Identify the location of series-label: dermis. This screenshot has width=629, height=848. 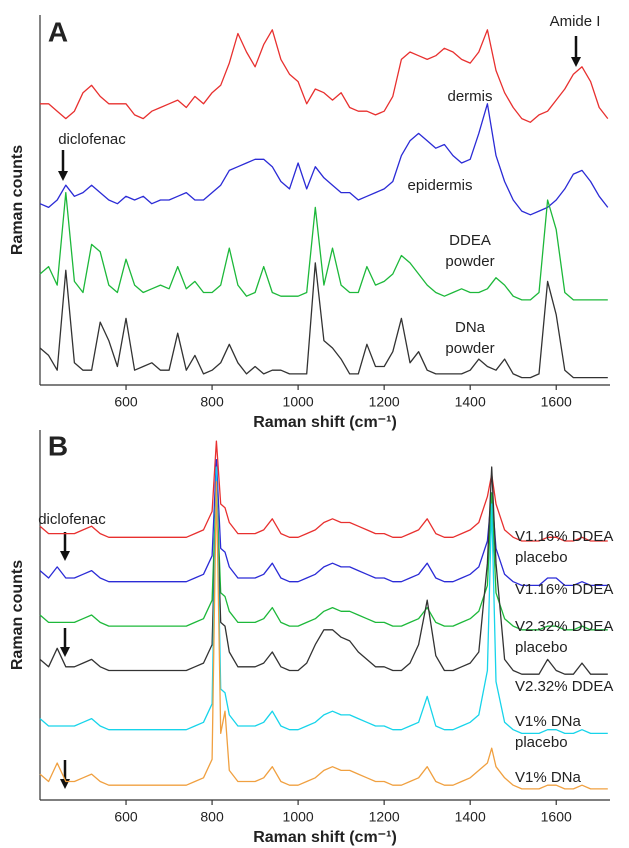
(469, 96).